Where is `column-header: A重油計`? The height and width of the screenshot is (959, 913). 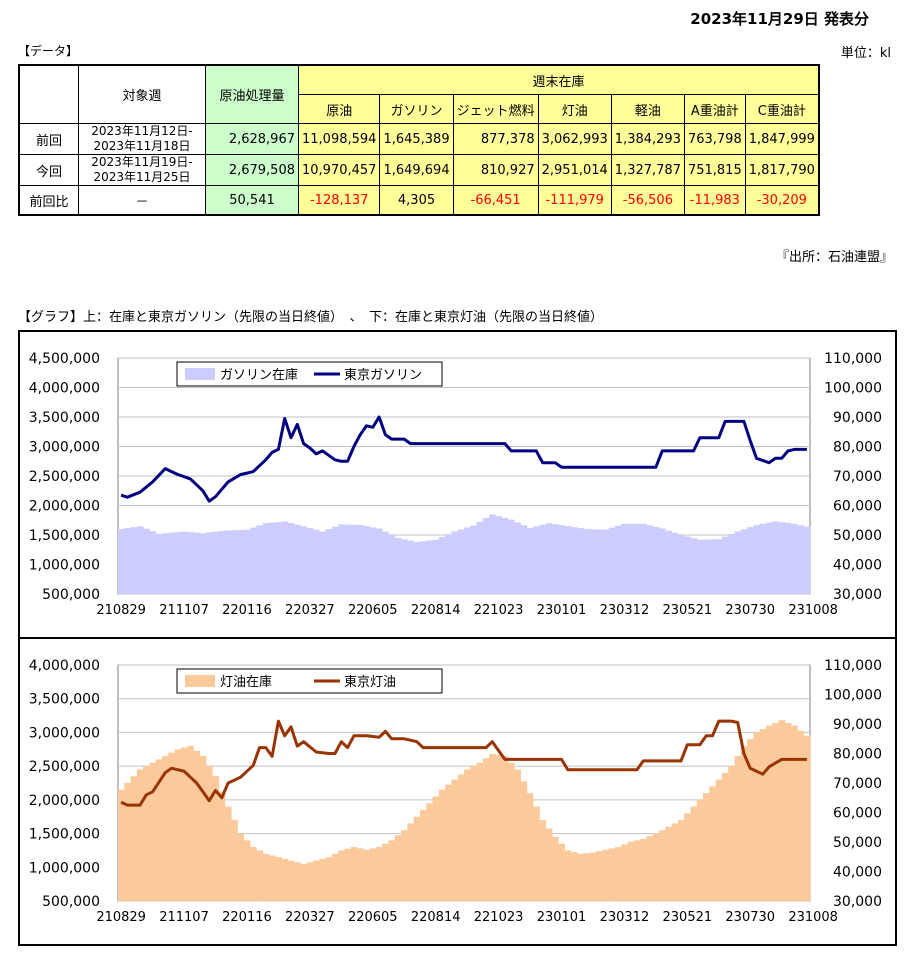
column-header: A重油計 is located at coordinates (714, 109).